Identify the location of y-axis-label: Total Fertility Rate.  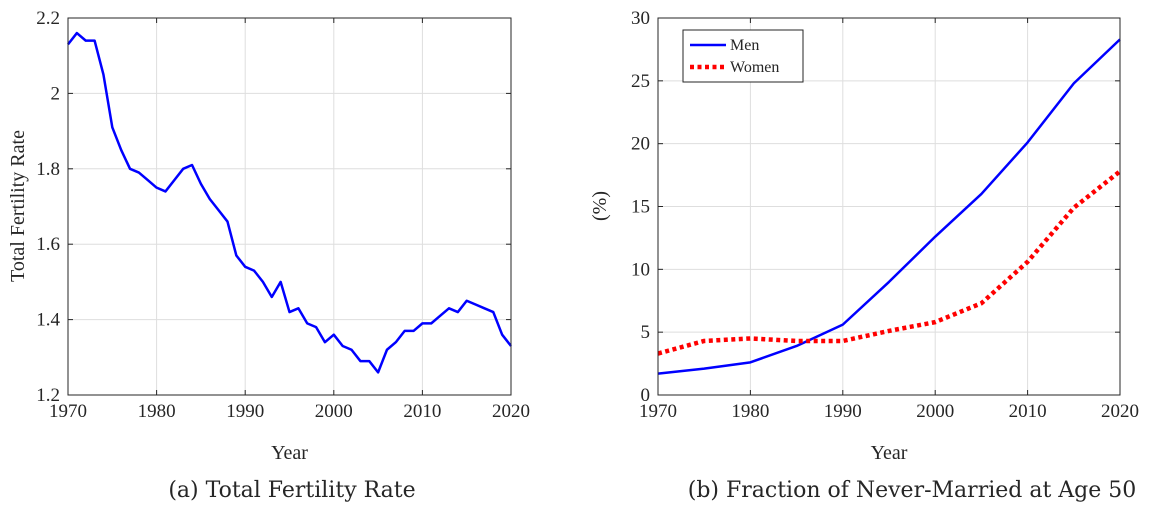
(18, 206).